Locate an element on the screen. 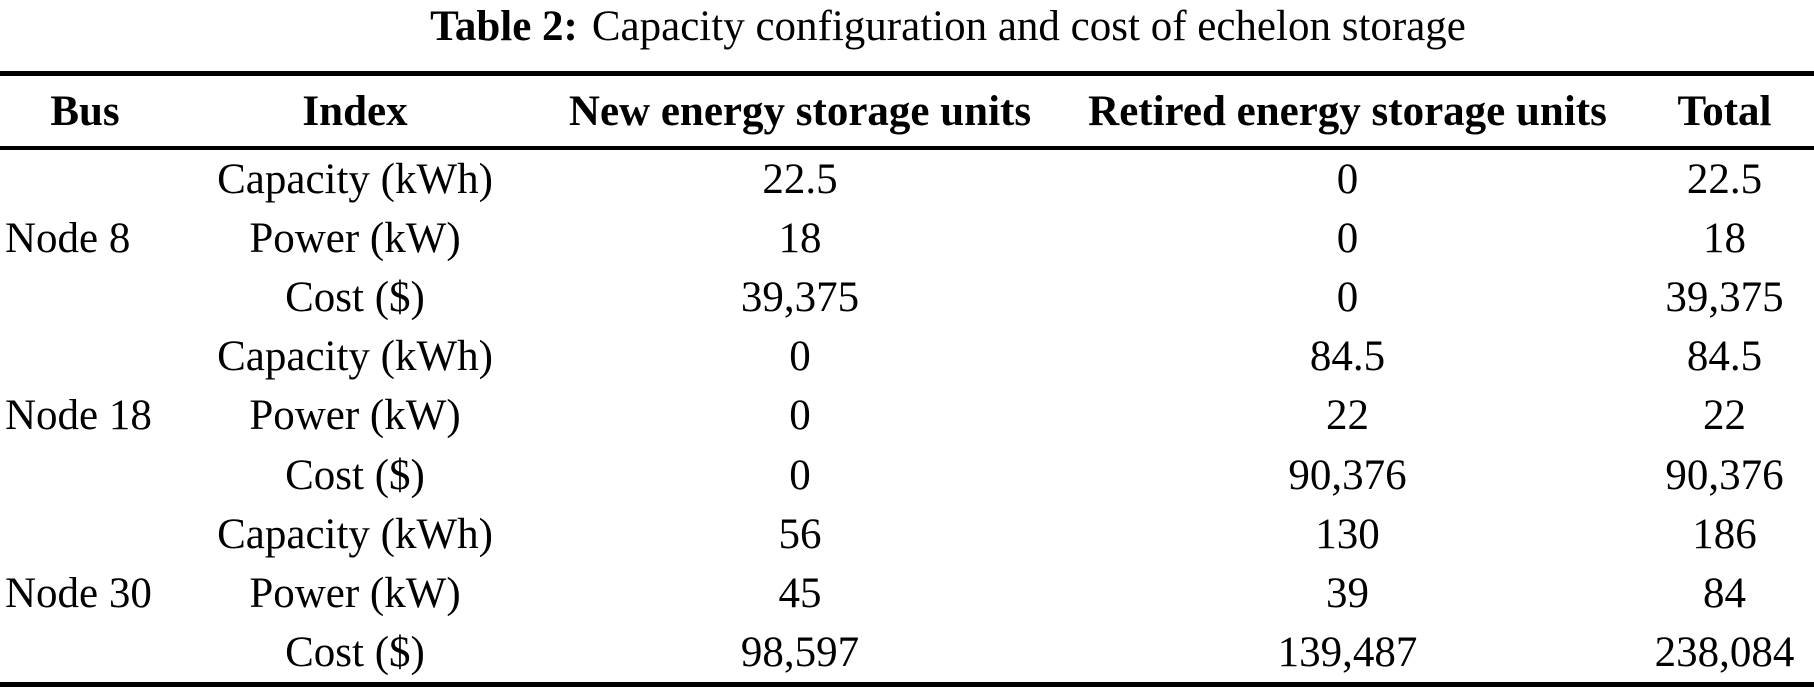 The image size is (1814, 690). column-header-bus: Bus is located at coordinates (85, 111).